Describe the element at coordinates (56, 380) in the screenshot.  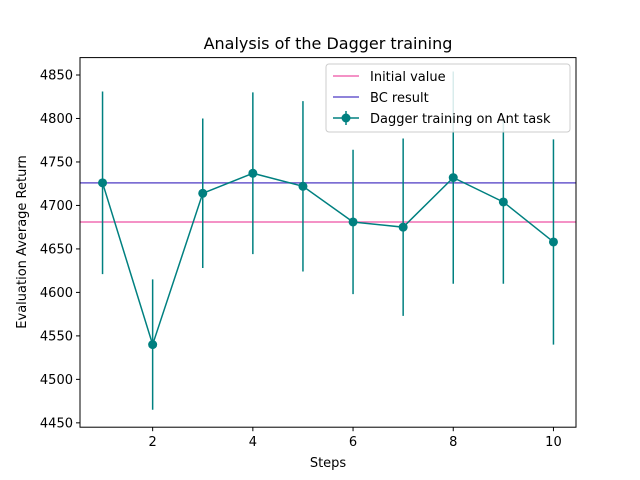
I see `y-tick-label: 4500` at that location.